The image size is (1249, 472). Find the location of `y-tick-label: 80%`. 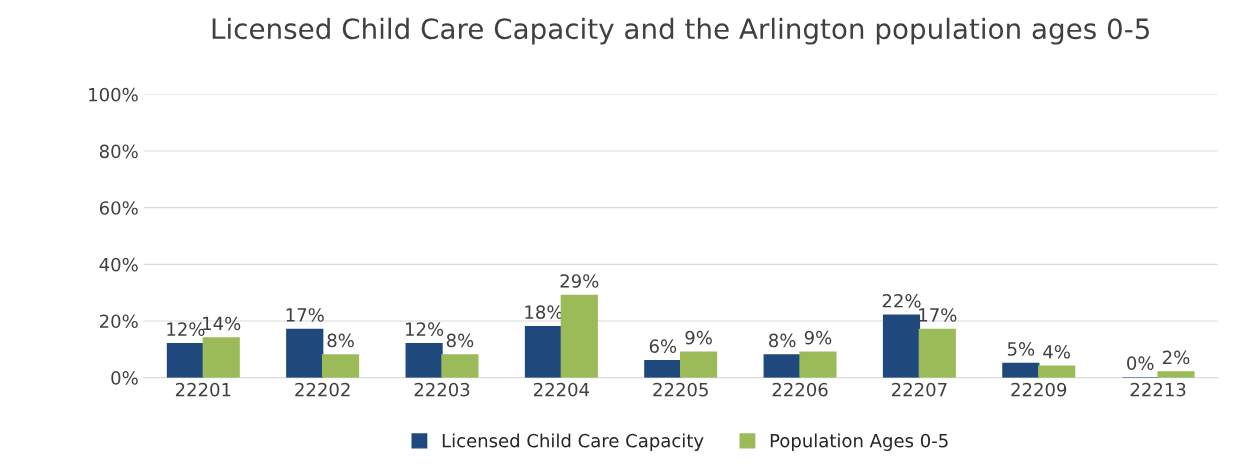

y-tick-label: 80% is located at coordinates (118, 151).